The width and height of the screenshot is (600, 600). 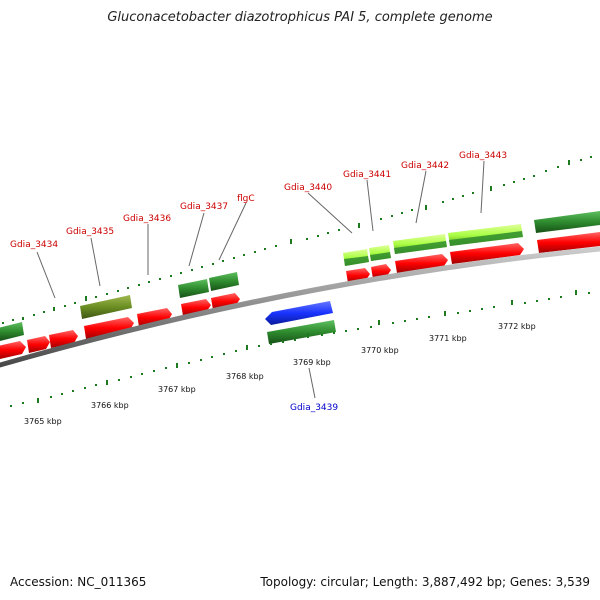 I want to click on gene-label-flgc: flgC, so click(x=246, y=199).